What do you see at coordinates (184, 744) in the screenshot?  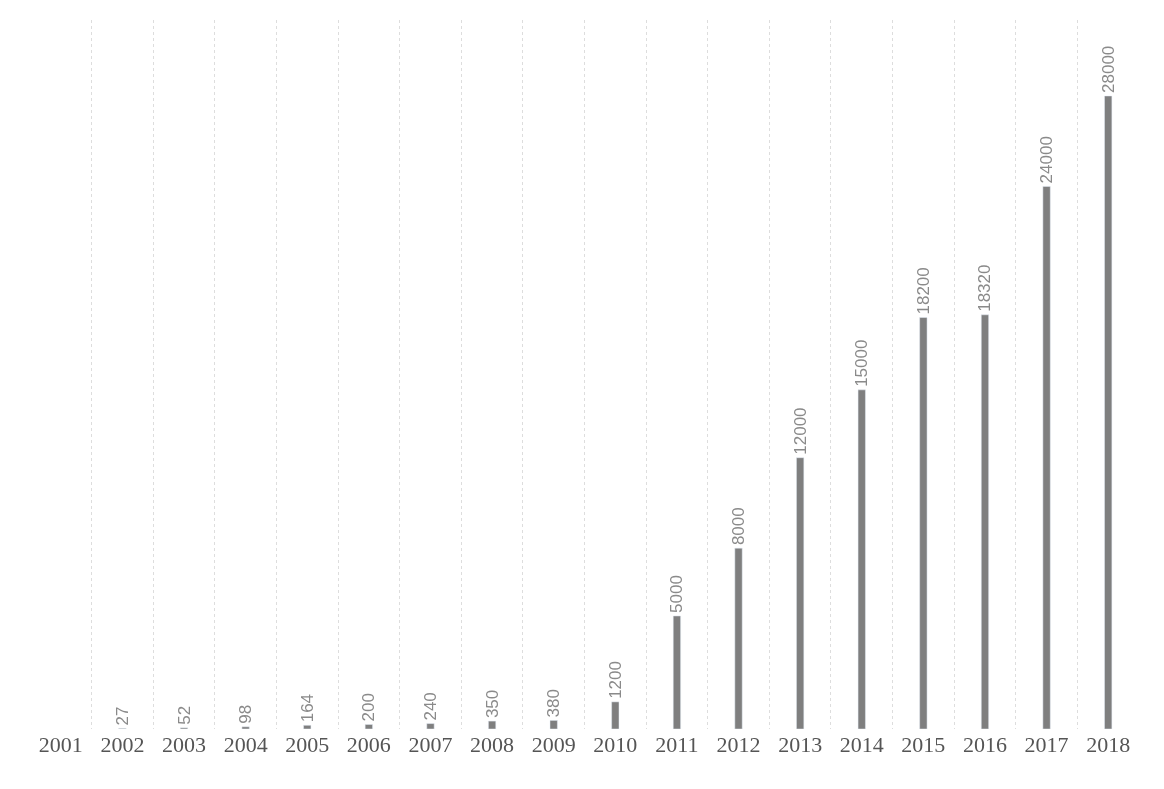 I see `x-tick-label: 2003` at bounding box center [184, 744].